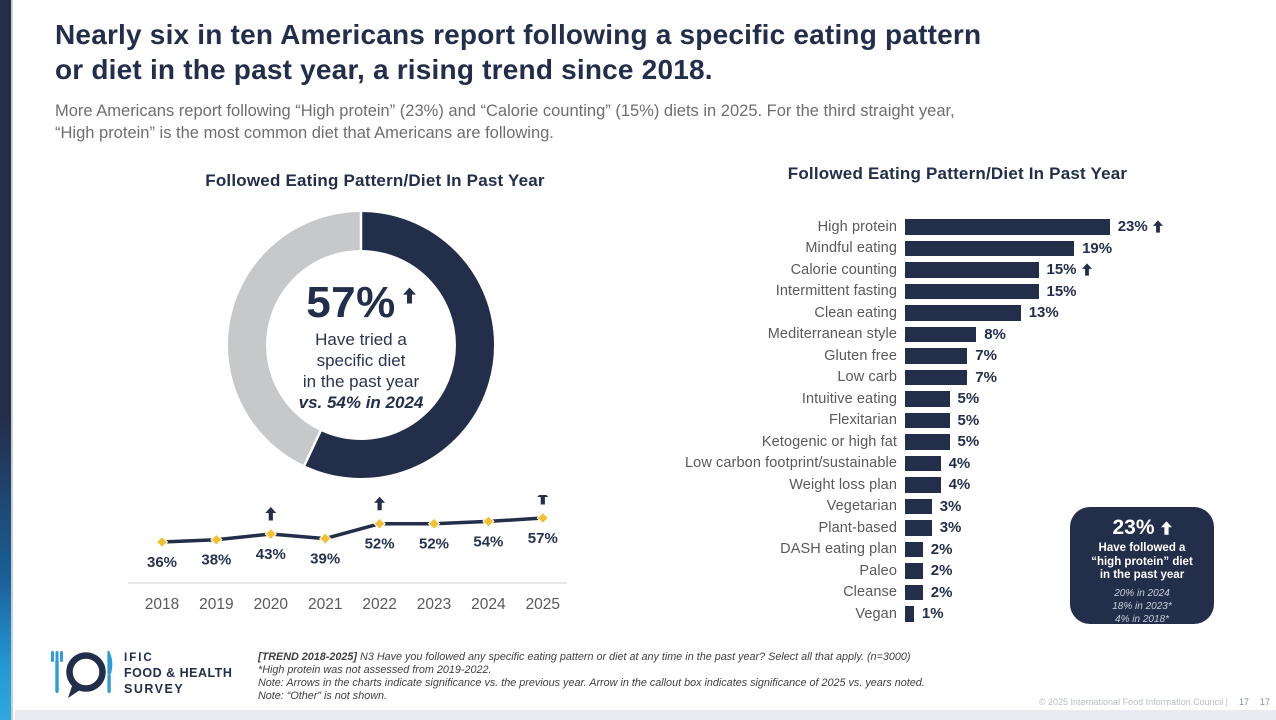 The height and width of the screenshot is (720, 1276). What do you see at coordinates (878, 570) in the screenshot?
I see `bar-category-label: Paleo` at bounding box center [878, 570].